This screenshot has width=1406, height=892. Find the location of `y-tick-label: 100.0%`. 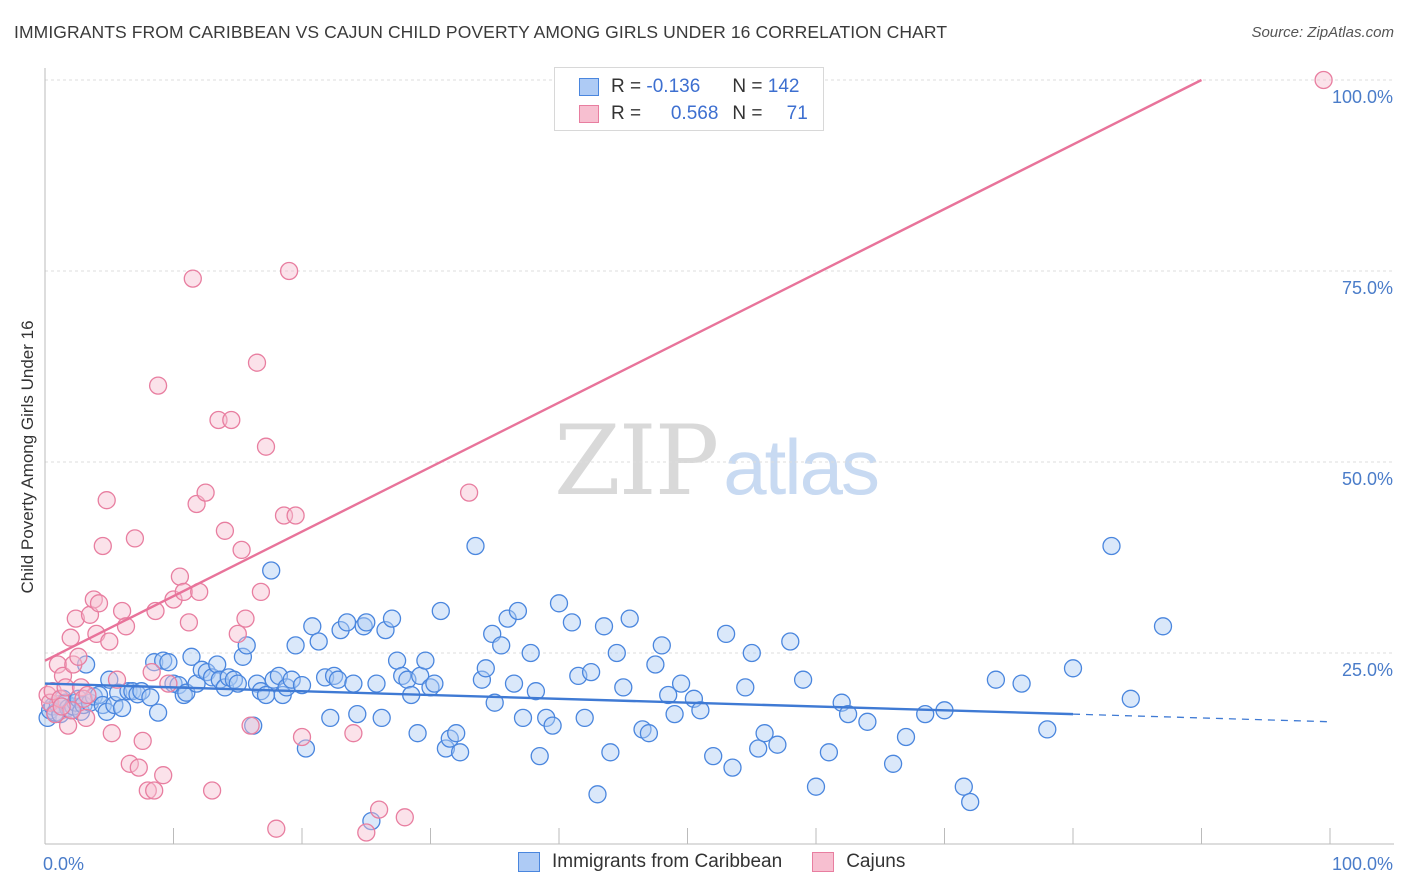

y-tick-label: 100.0% is located at coordinates (1362, 97).